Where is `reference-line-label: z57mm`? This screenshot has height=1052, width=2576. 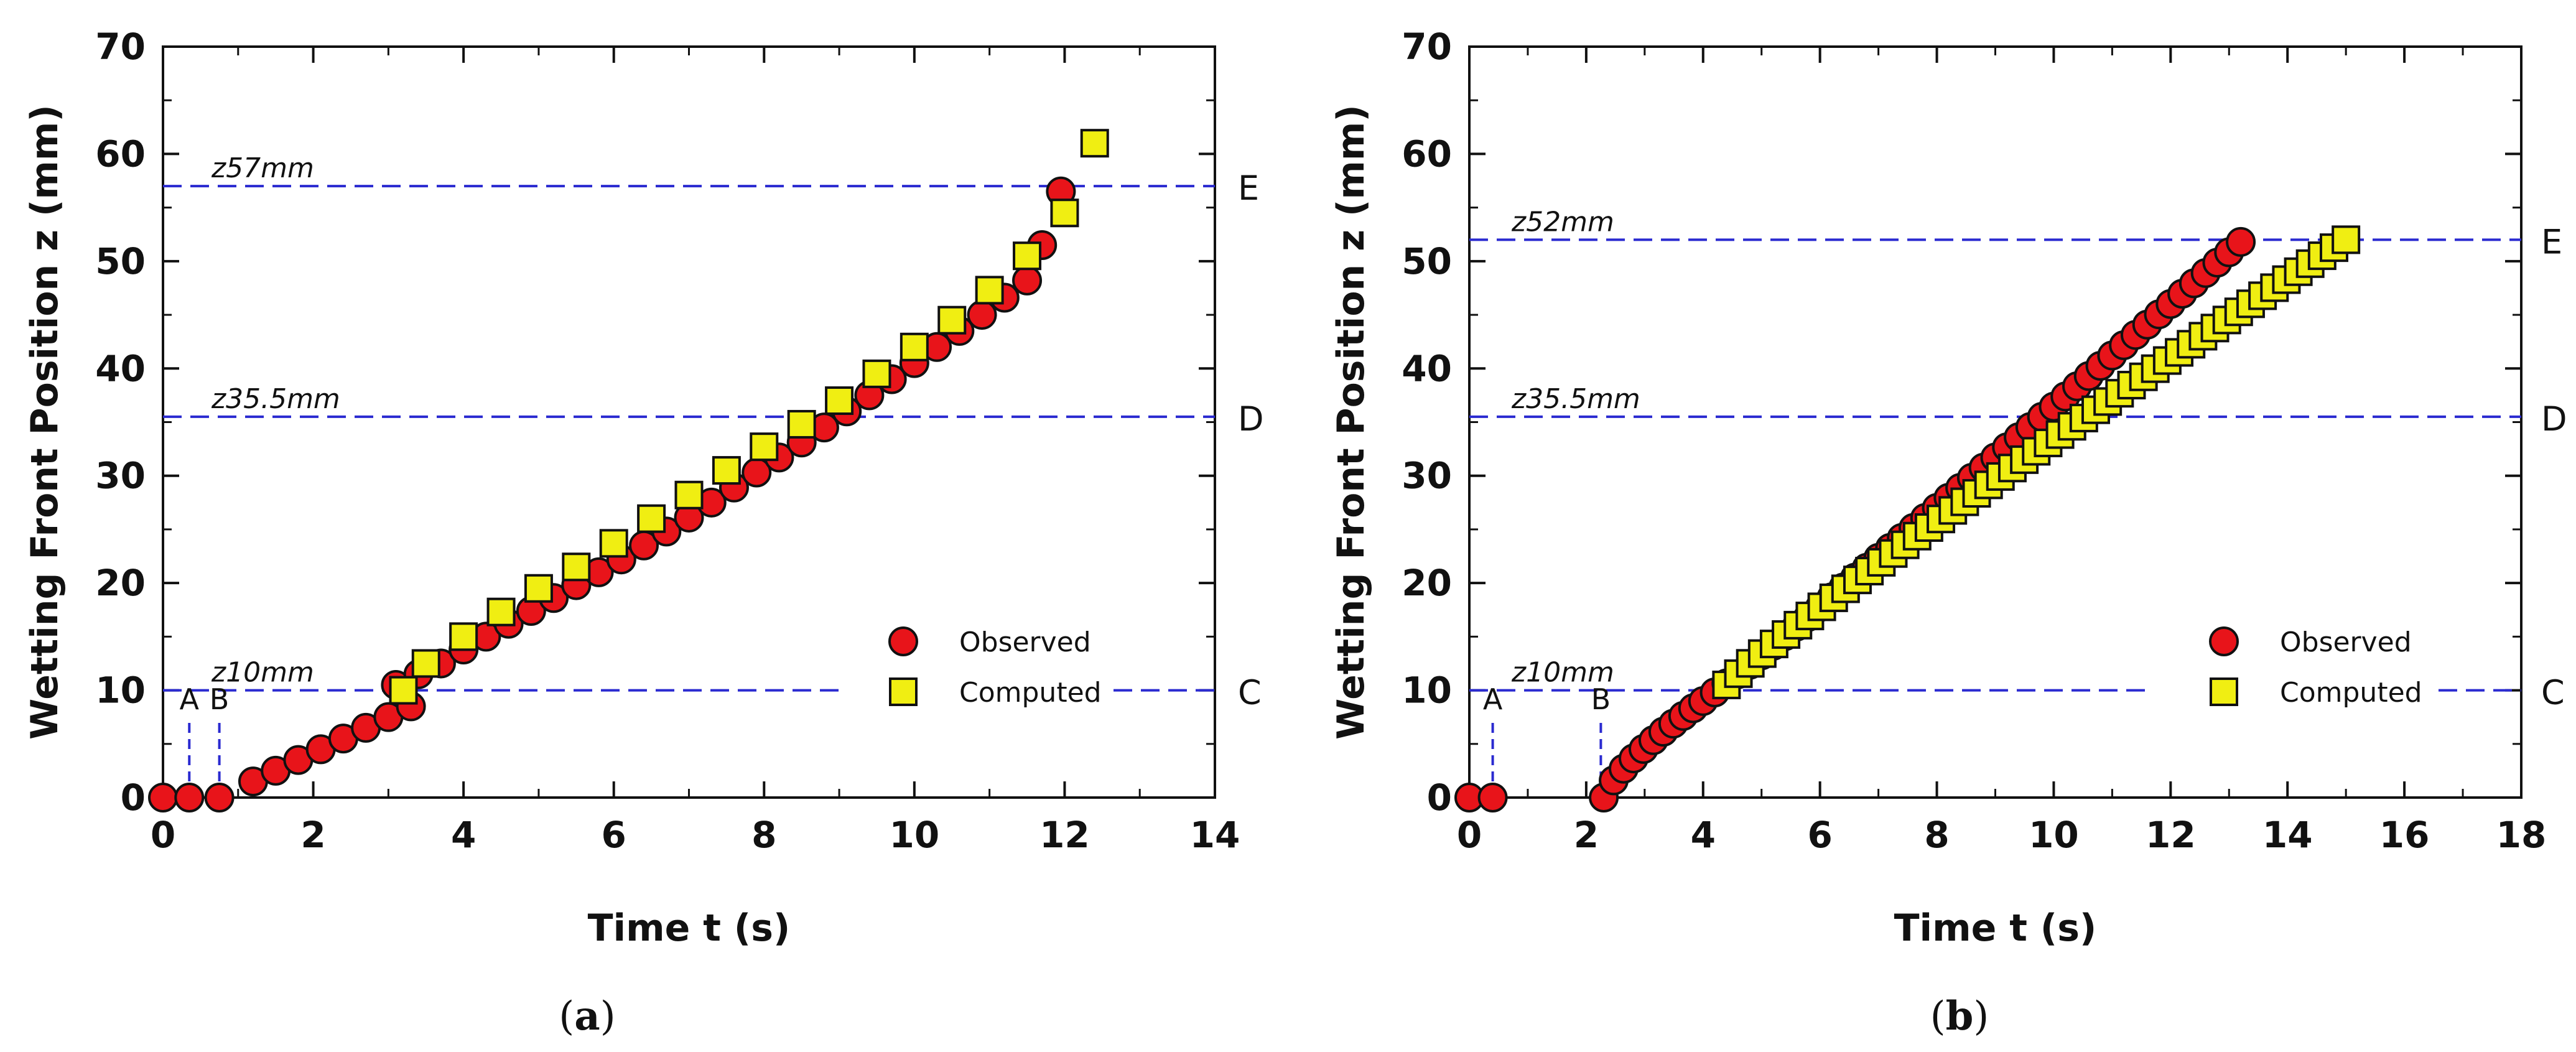
reference-line-label: z57mm is located at coordinates (262, 168).